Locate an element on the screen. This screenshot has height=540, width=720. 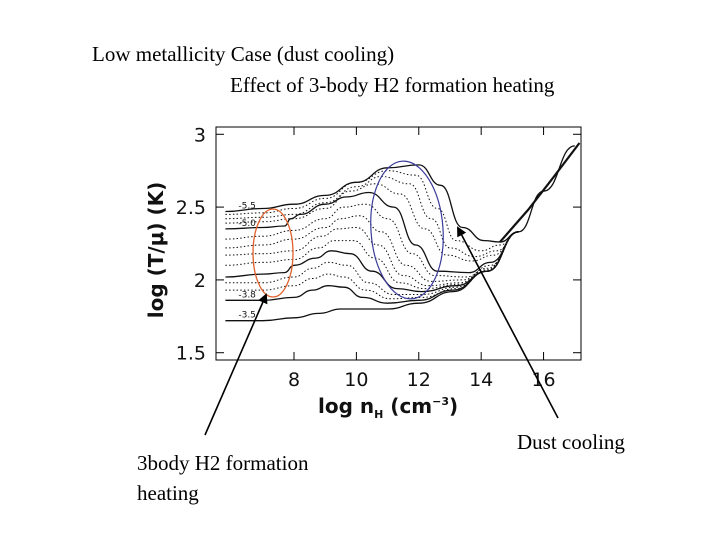
slide-title-line1: Low metallicity Case (dust cooling) is located at coordinates (243, 54).